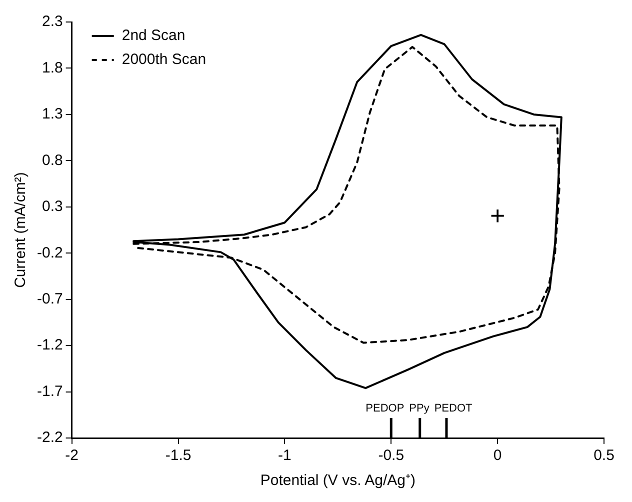  What do you see at coordinates (497, 455) in the screenshot?
I see `x-tick-label: 0` at bounding box center [497, 455].